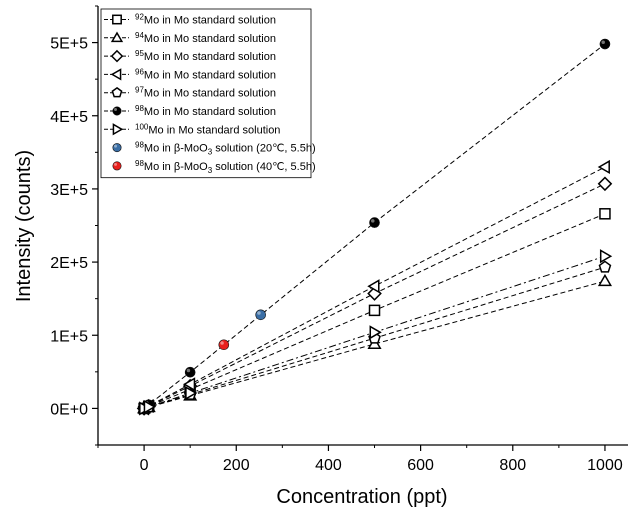  I want to click on x-tick-label: 200, so click(236, 465).